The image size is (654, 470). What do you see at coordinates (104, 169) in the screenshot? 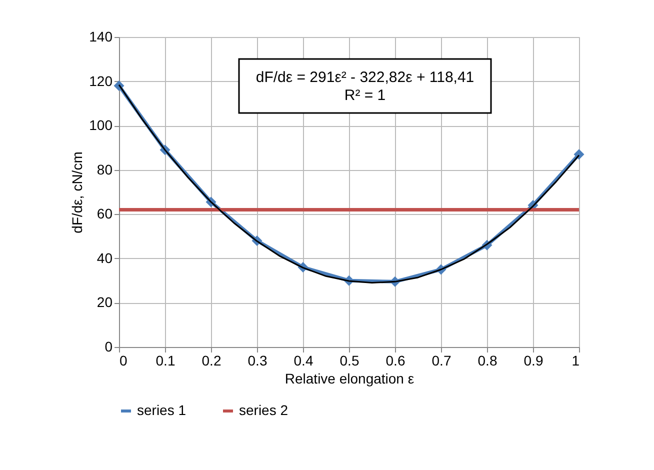
I see `y-tick-label: 80` at bounding box center [104, 169].